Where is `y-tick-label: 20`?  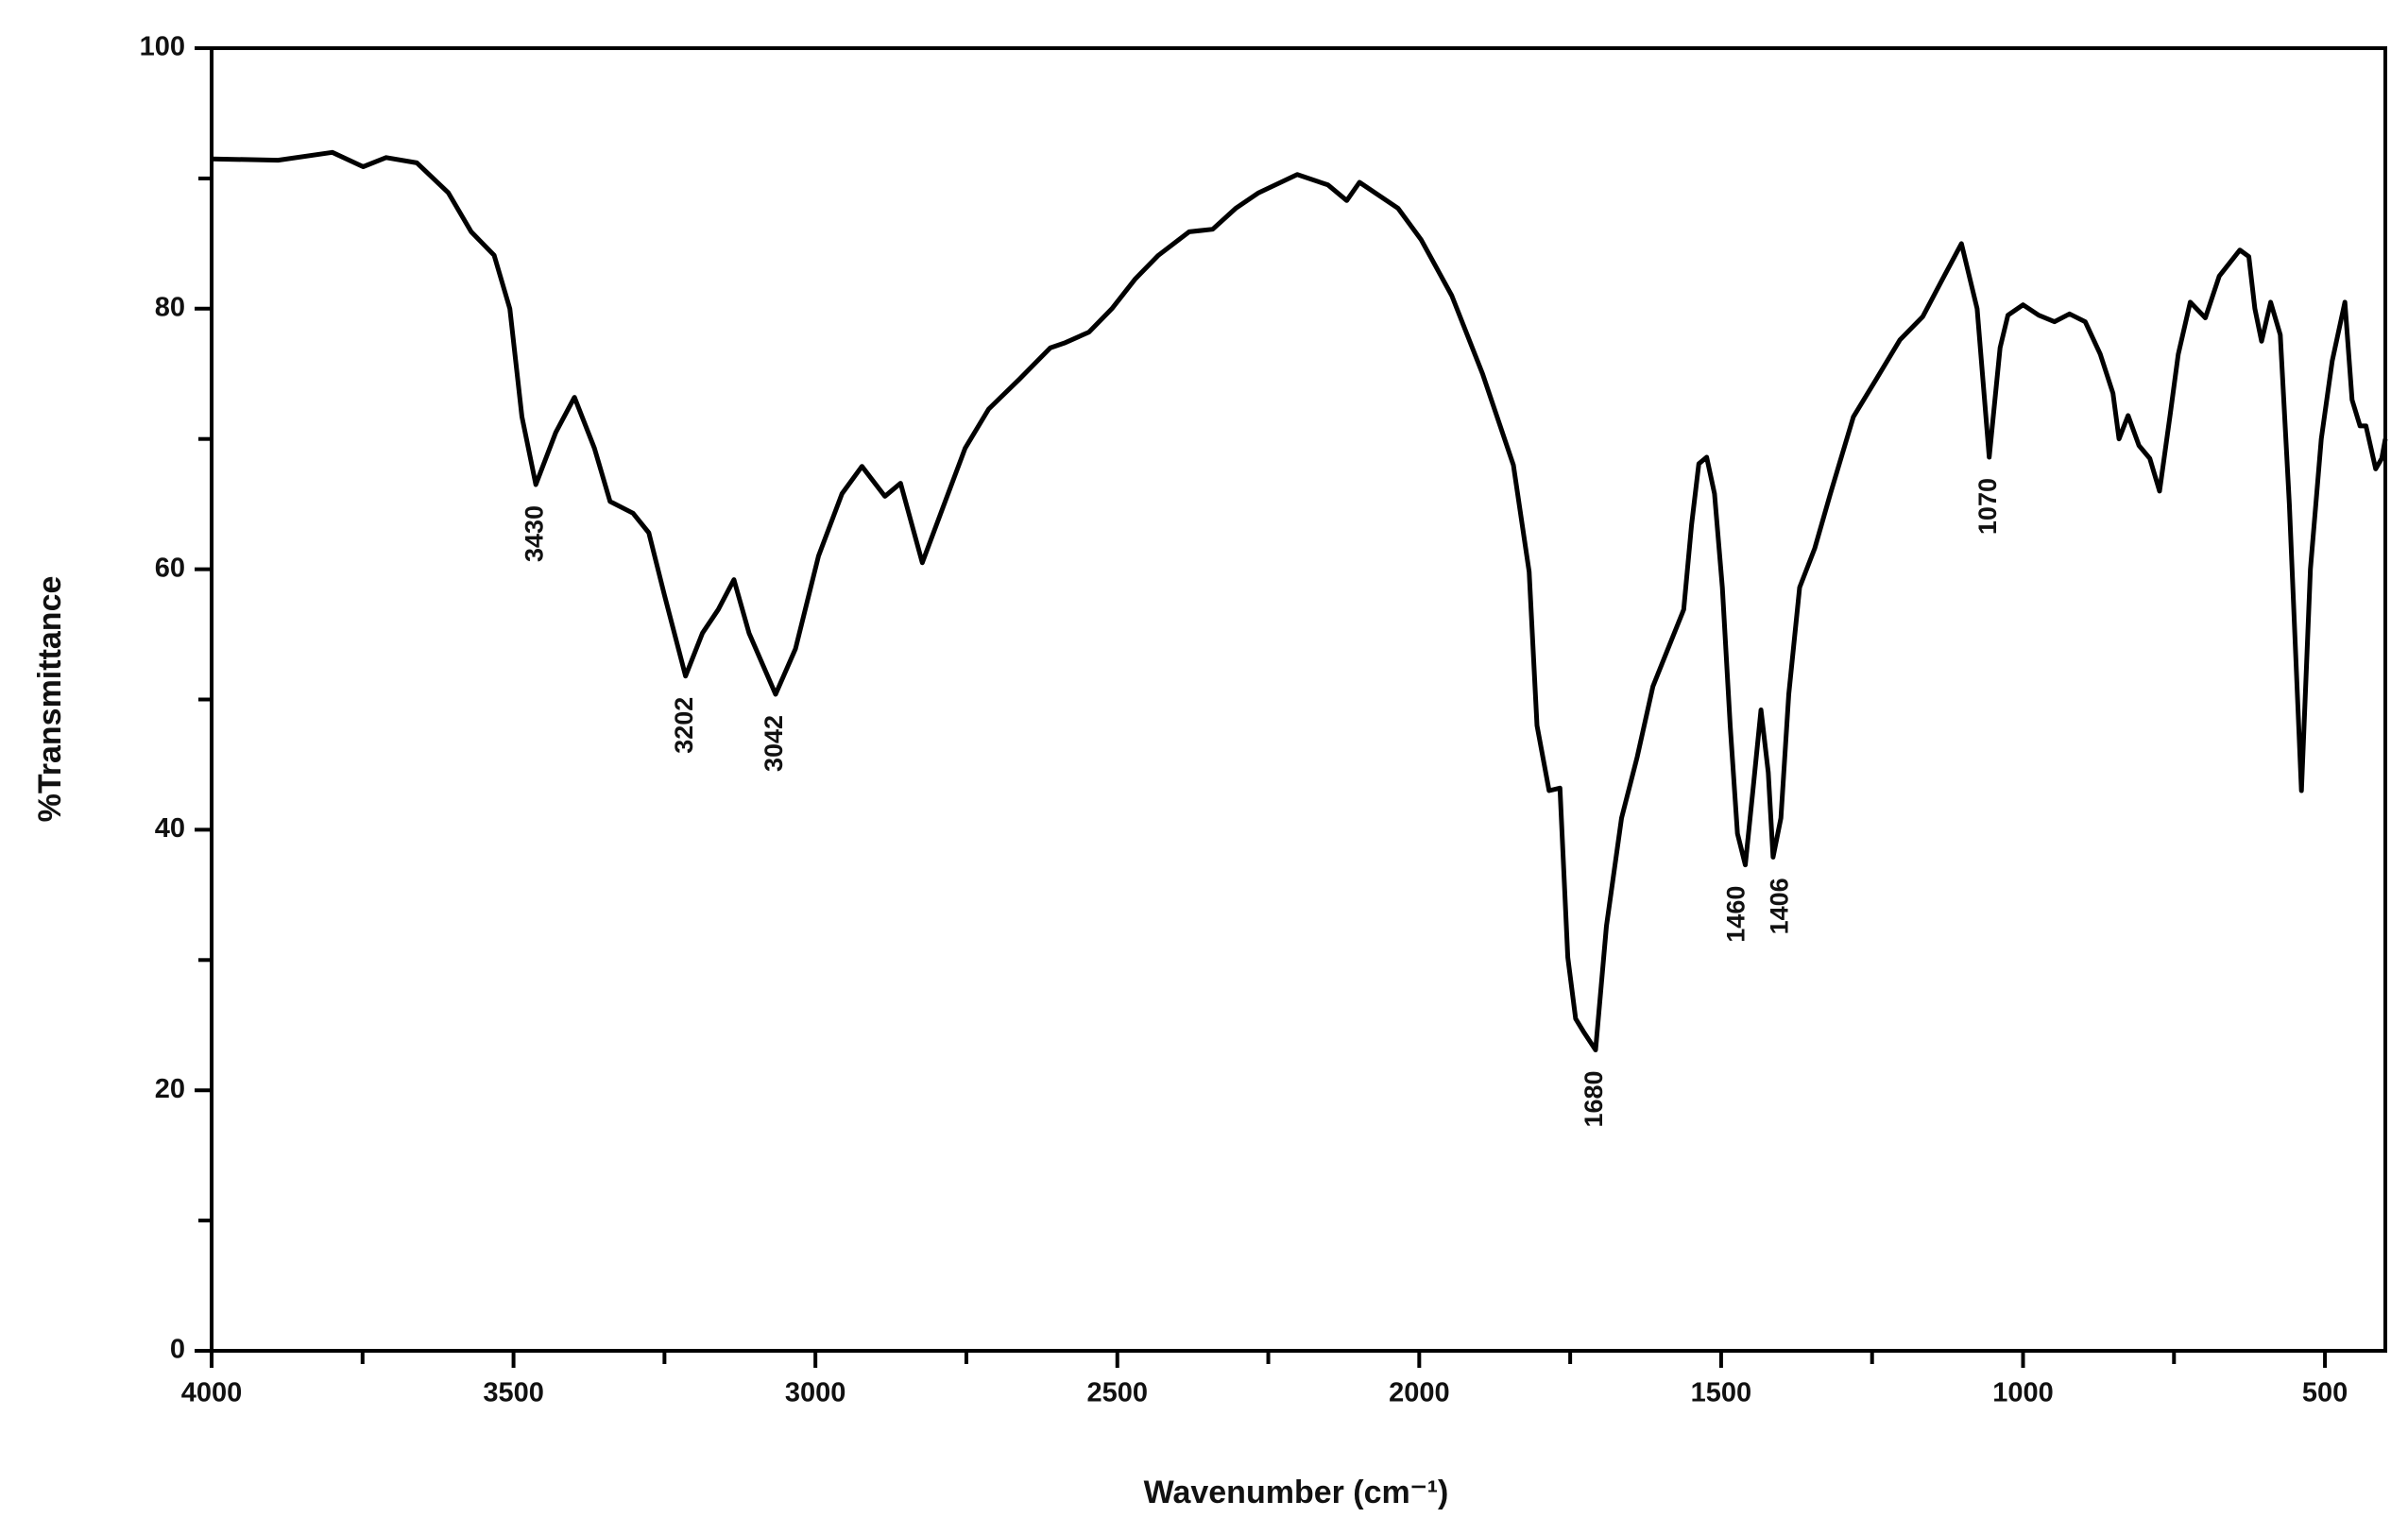
y-tick-label: 20 is located at coordinates (170, 1089).